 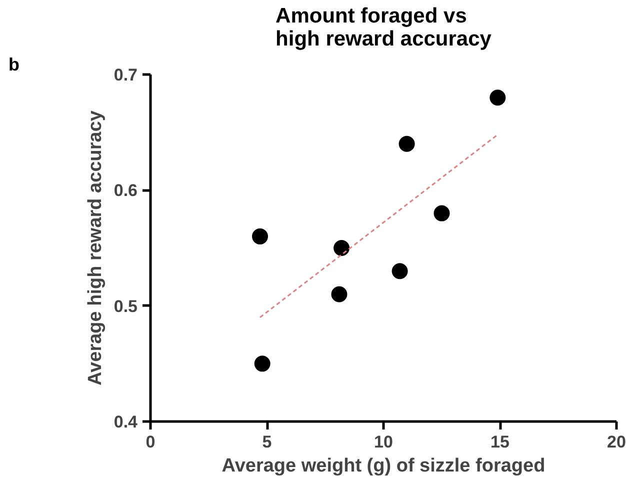 What do you see at coordinates (616, 442) in the screenshot?
I see `x-tick-label: 20` at bounding box center [616, 442].